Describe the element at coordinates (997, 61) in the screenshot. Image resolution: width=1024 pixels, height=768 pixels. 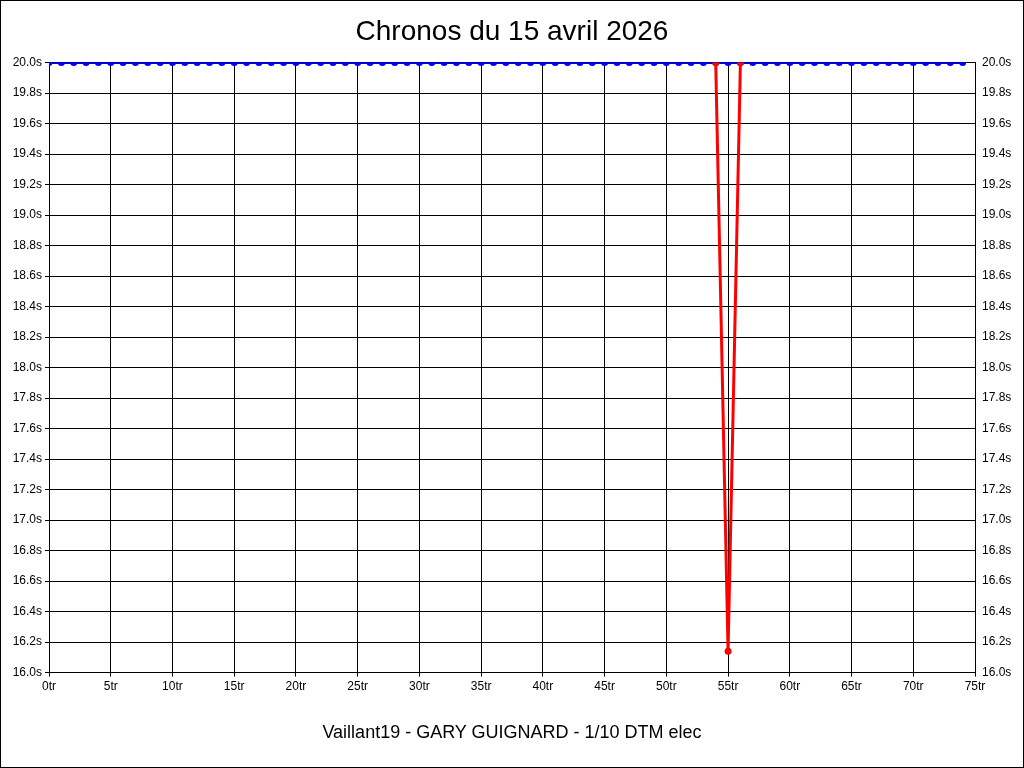
I see `y2-tick-label: 20.0s` at that location.